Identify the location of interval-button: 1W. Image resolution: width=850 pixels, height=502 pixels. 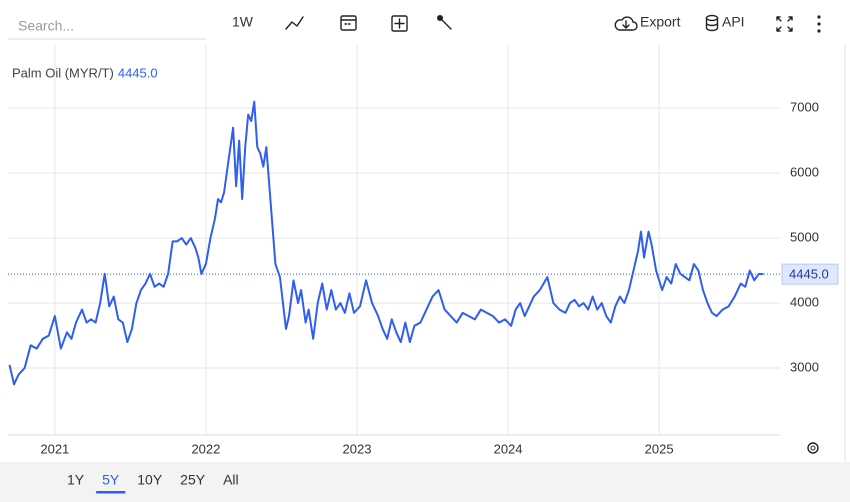
(243, 22).